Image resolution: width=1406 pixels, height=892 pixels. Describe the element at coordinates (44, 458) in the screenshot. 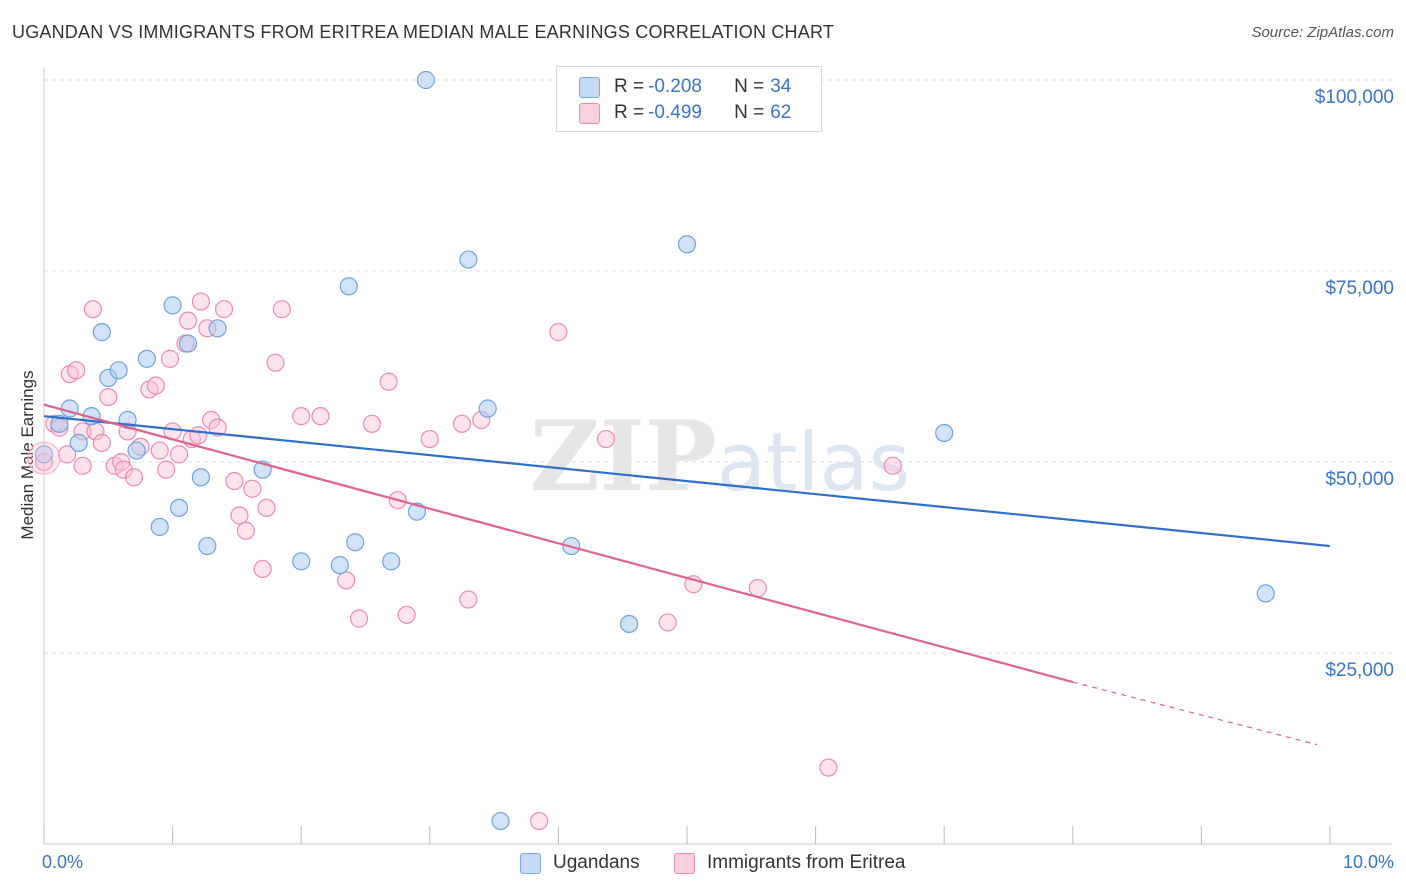

I see `eritrea-cluster-point` at that location.